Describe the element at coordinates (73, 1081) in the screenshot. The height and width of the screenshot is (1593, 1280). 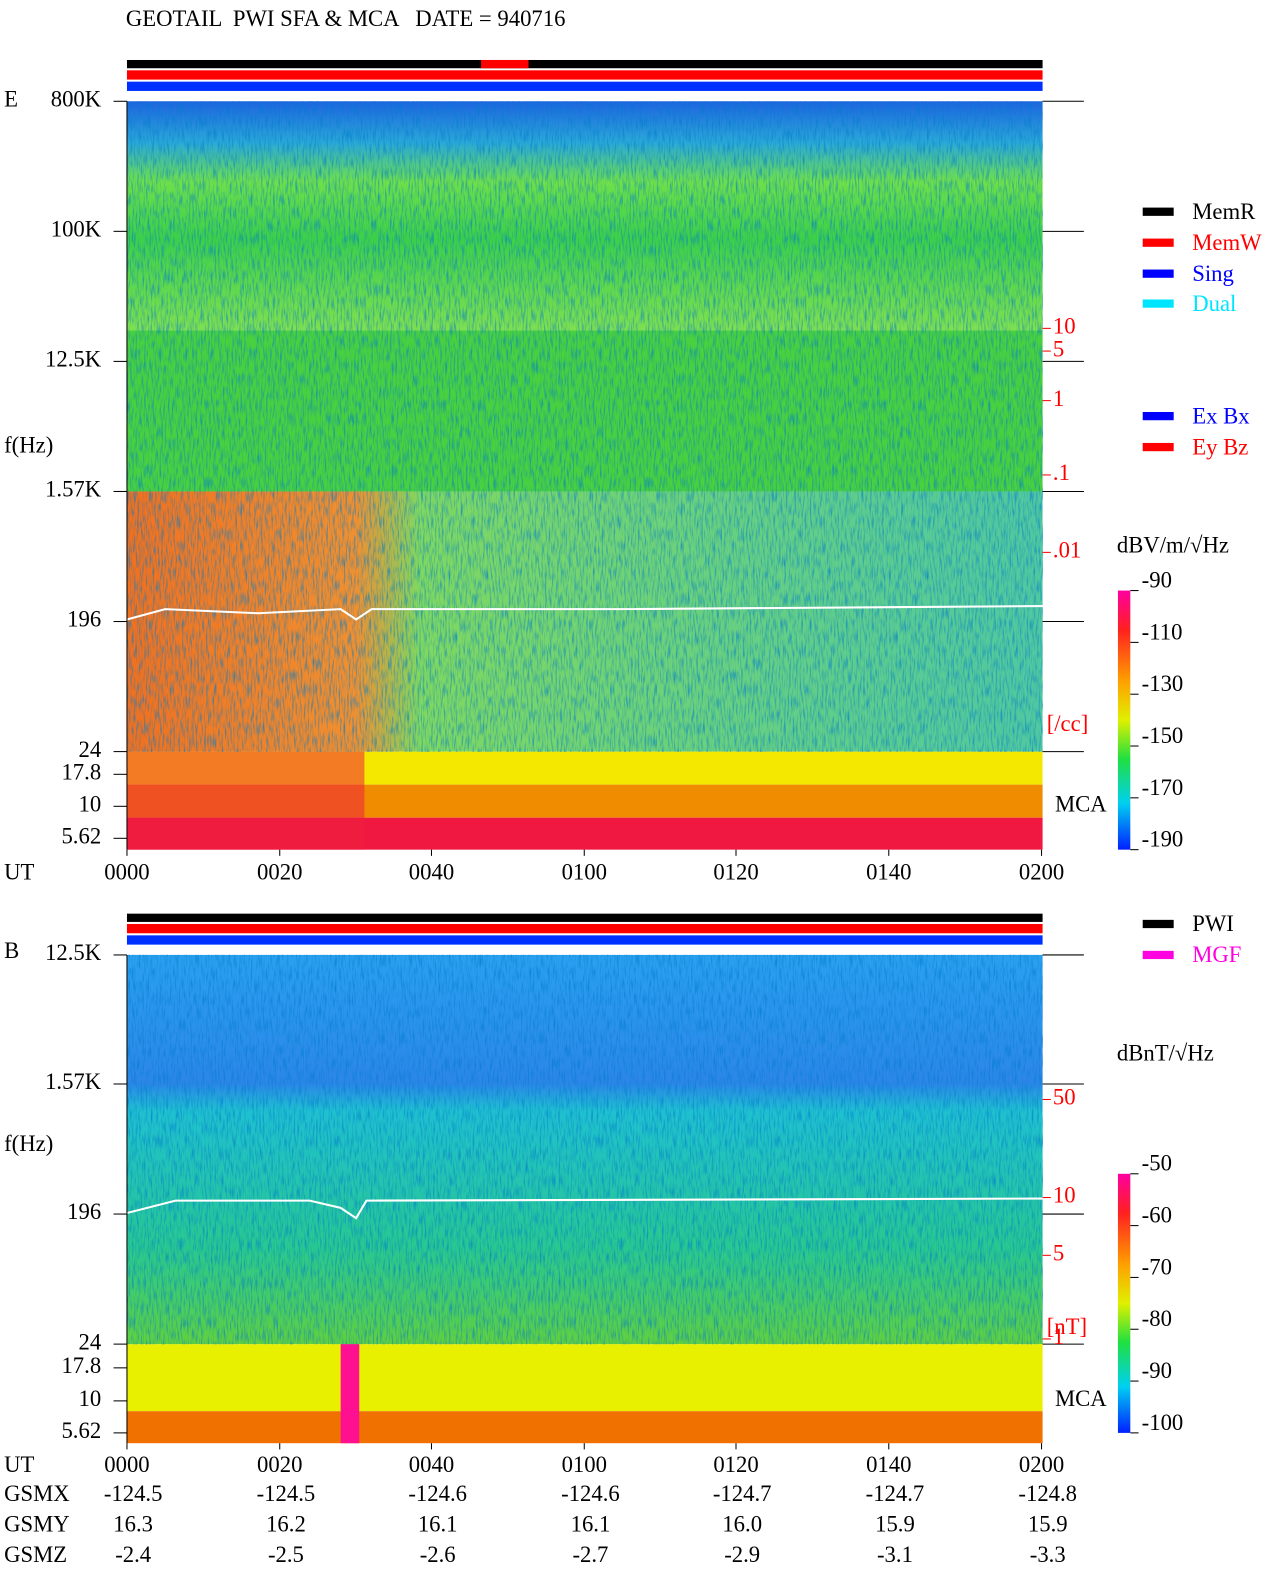
I see `y-tick-label: 1.57K` at that location.